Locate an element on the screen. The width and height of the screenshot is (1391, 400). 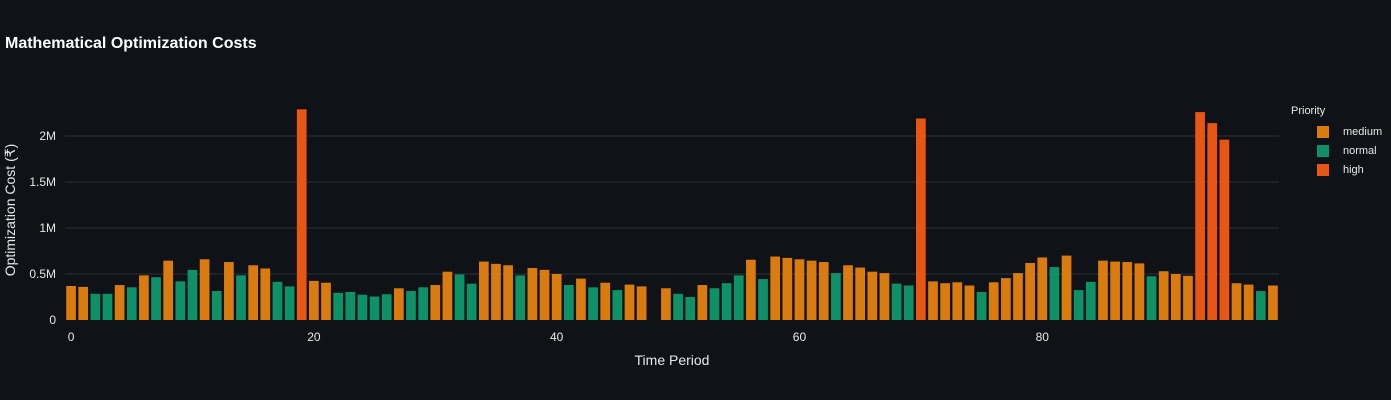
legend-item-normal: normal is located at coordinates (1336, 150).